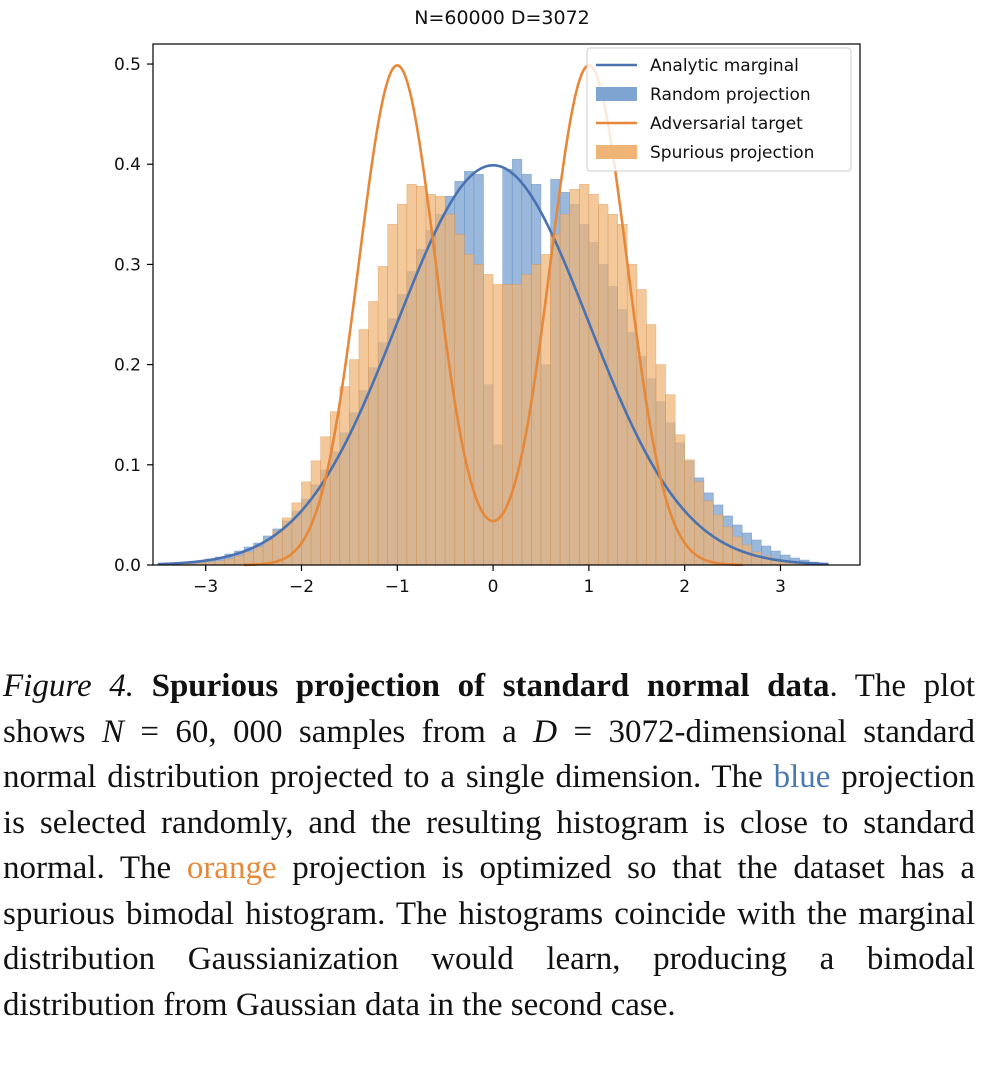 The height and width of the screenshot is (1076, 981). I want to click on x-tick-label: 1, so click(588, 587).